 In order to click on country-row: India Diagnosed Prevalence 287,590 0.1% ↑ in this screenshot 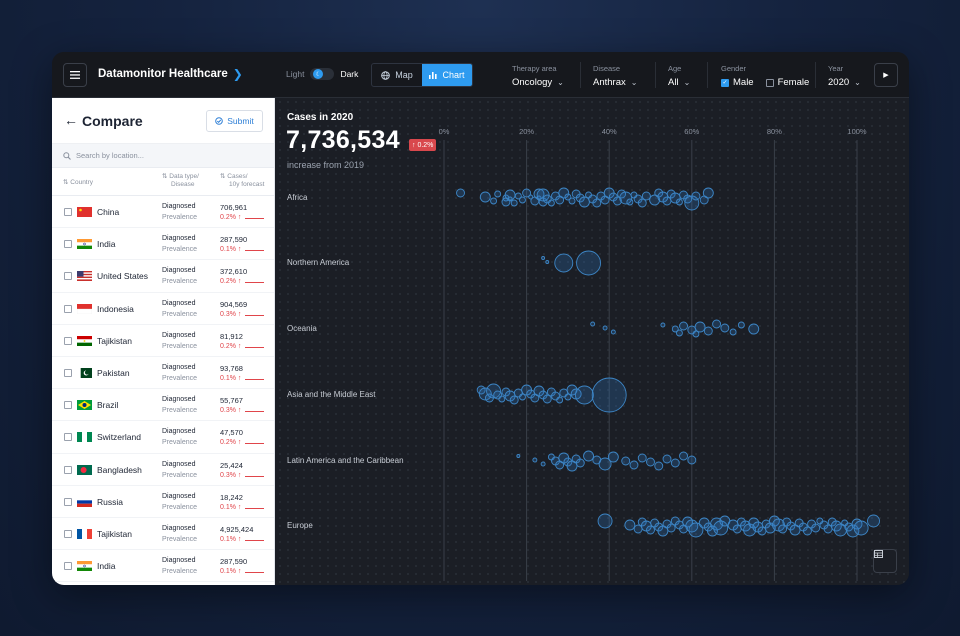, I will do `click(163, 566)`.